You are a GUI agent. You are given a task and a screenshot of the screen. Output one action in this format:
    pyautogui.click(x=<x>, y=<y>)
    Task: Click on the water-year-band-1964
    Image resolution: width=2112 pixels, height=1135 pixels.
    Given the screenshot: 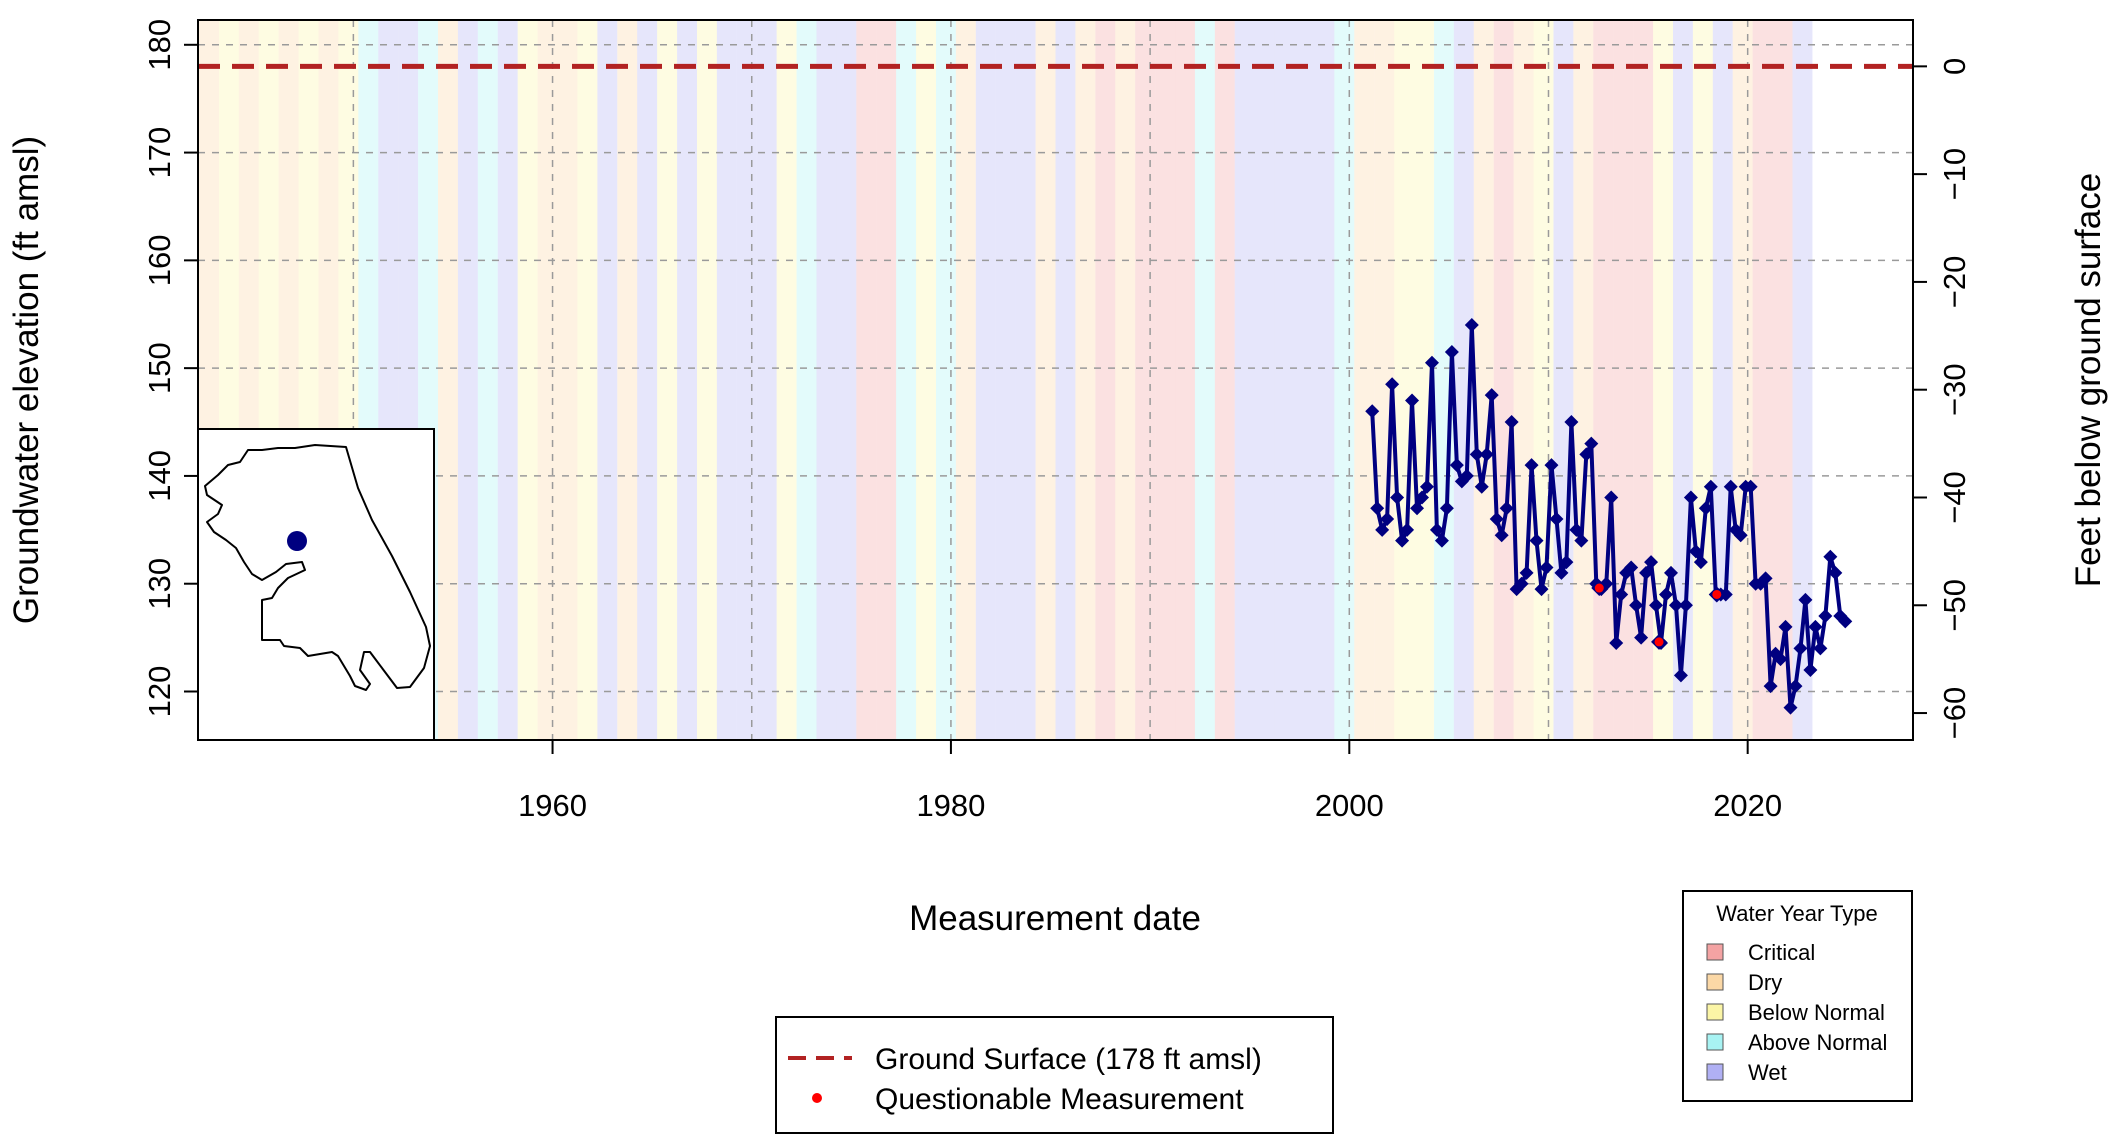 What is the action you would take?
    pyautogui.click(x=627, y=380)
    